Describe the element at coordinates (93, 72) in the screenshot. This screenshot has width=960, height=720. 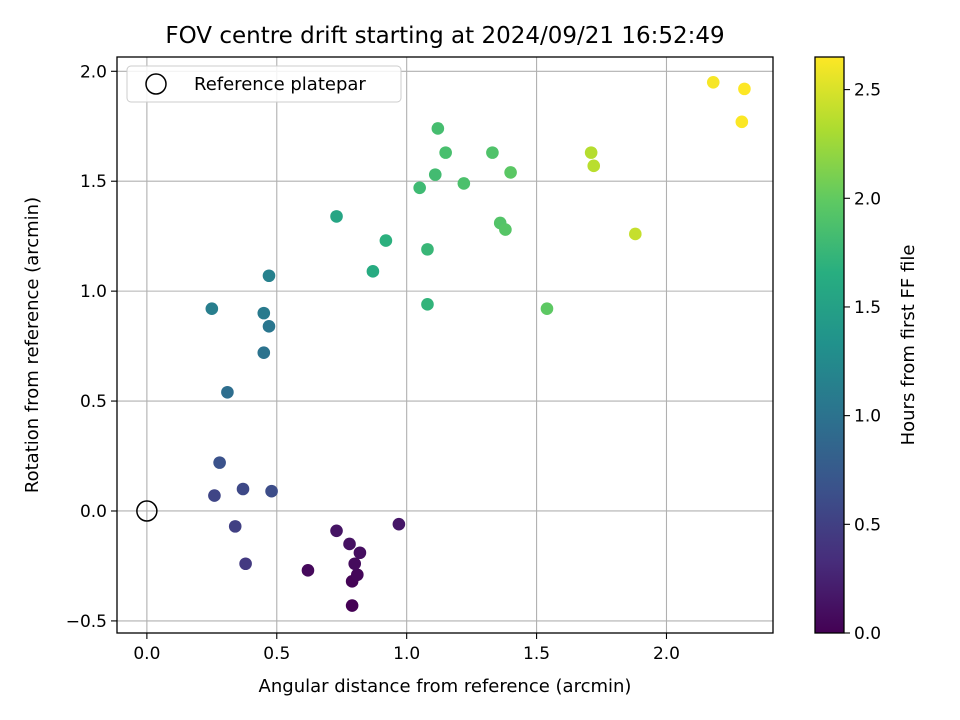
I see `y-tick-label-5: 2.0` at that location.